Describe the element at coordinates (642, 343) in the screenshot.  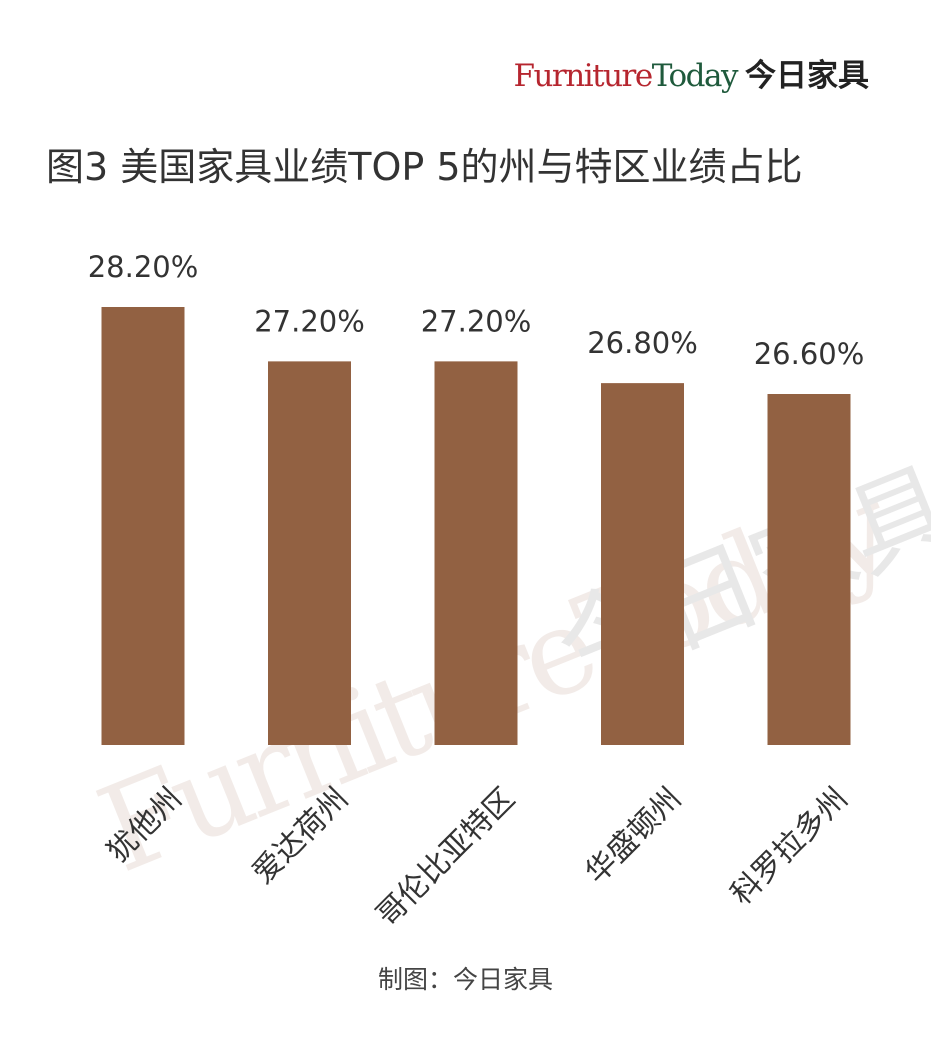
I see `data-label-3: 26.80%` at that location.